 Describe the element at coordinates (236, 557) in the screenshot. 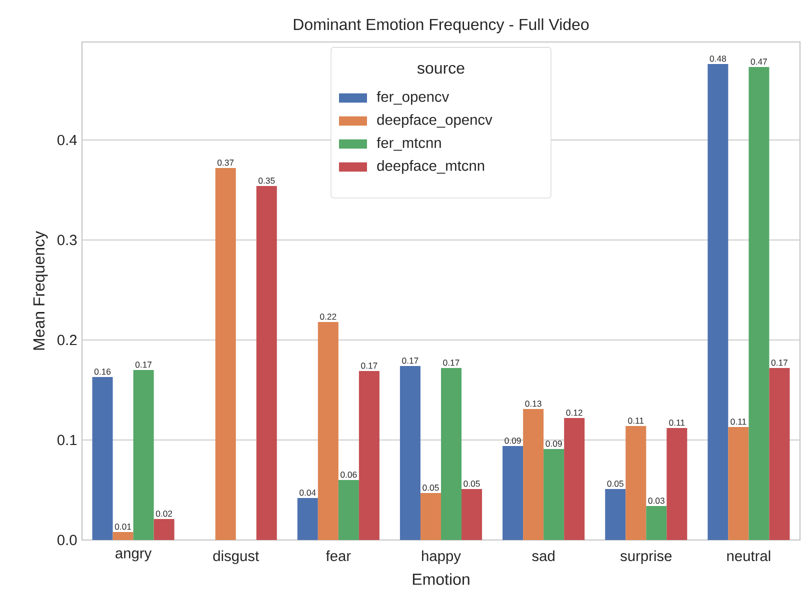

I see `x-tick-label: disgust` at that location.